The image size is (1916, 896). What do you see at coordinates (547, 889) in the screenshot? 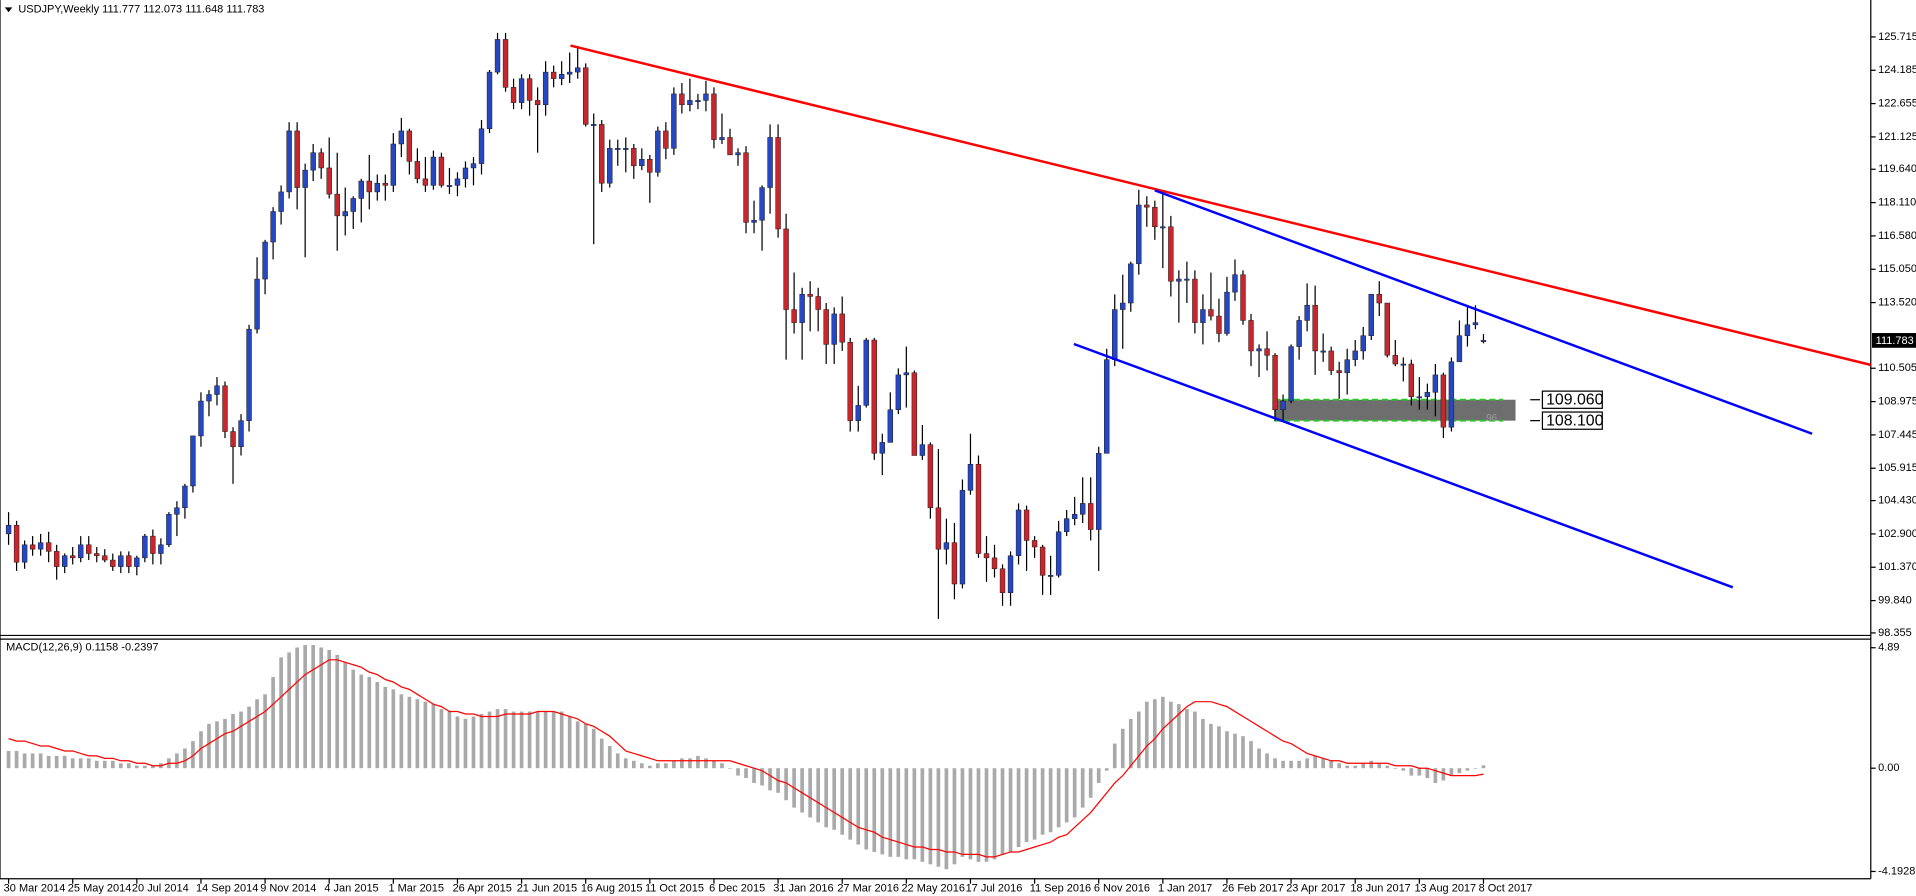
I see `x-tick-label: 21 Jun 2015` at bounding box center [547, 889].